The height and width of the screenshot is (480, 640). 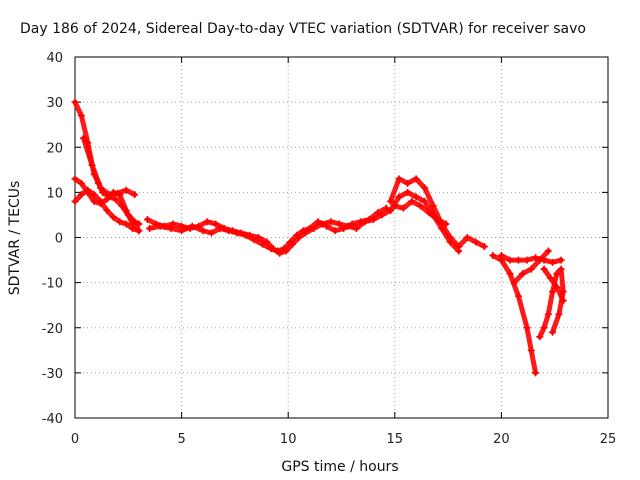 I want to click on y-tick-label: -30, so click(x=52, y=374).